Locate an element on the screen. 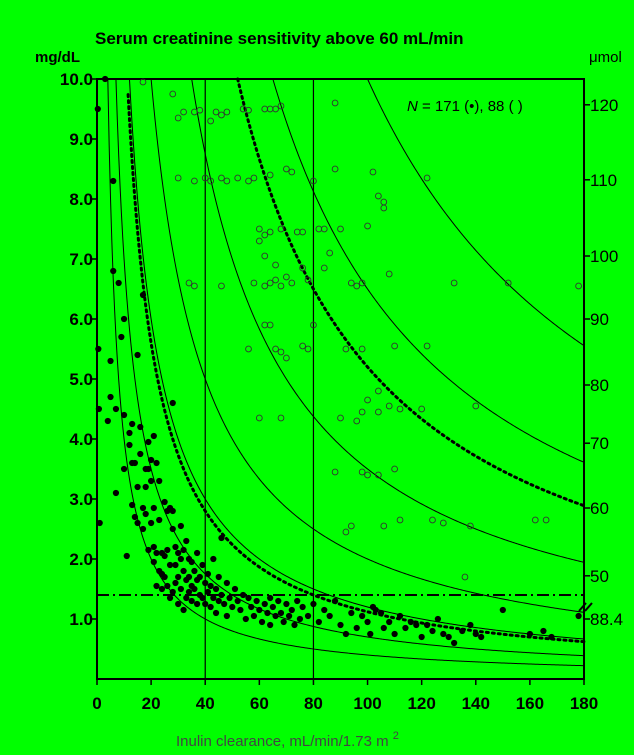 The width and height of the screenshot is (634, 755). x-tick-label: 20 is located at coordinates (151, 703).